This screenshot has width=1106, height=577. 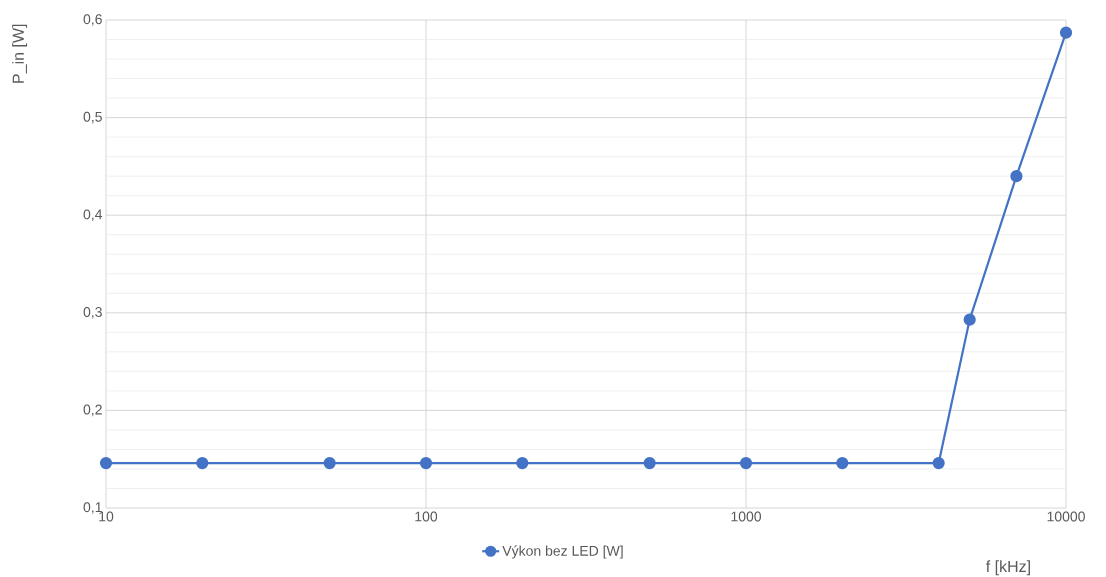 I want to click on x-tick-label: 10000, so click(x=1066, y=516).